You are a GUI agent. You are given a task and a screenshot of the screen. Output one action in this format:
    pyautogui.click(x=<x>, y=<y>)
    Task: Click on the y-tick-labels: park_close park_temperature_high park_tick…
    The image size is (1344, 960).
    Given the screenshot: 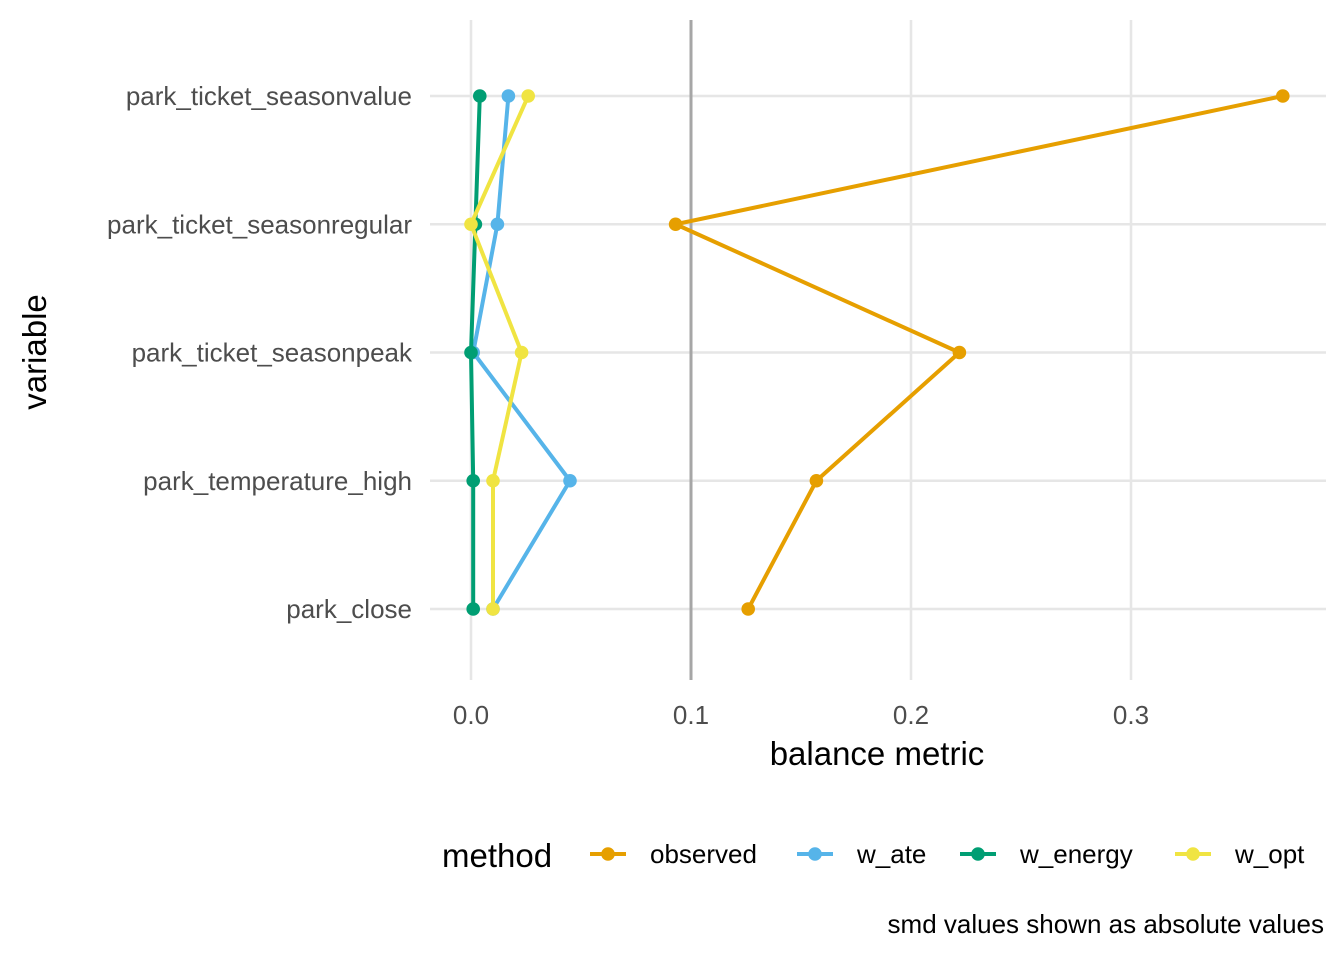 What is the action you would take?
    pyautogui.click(x=260, y=352)
    